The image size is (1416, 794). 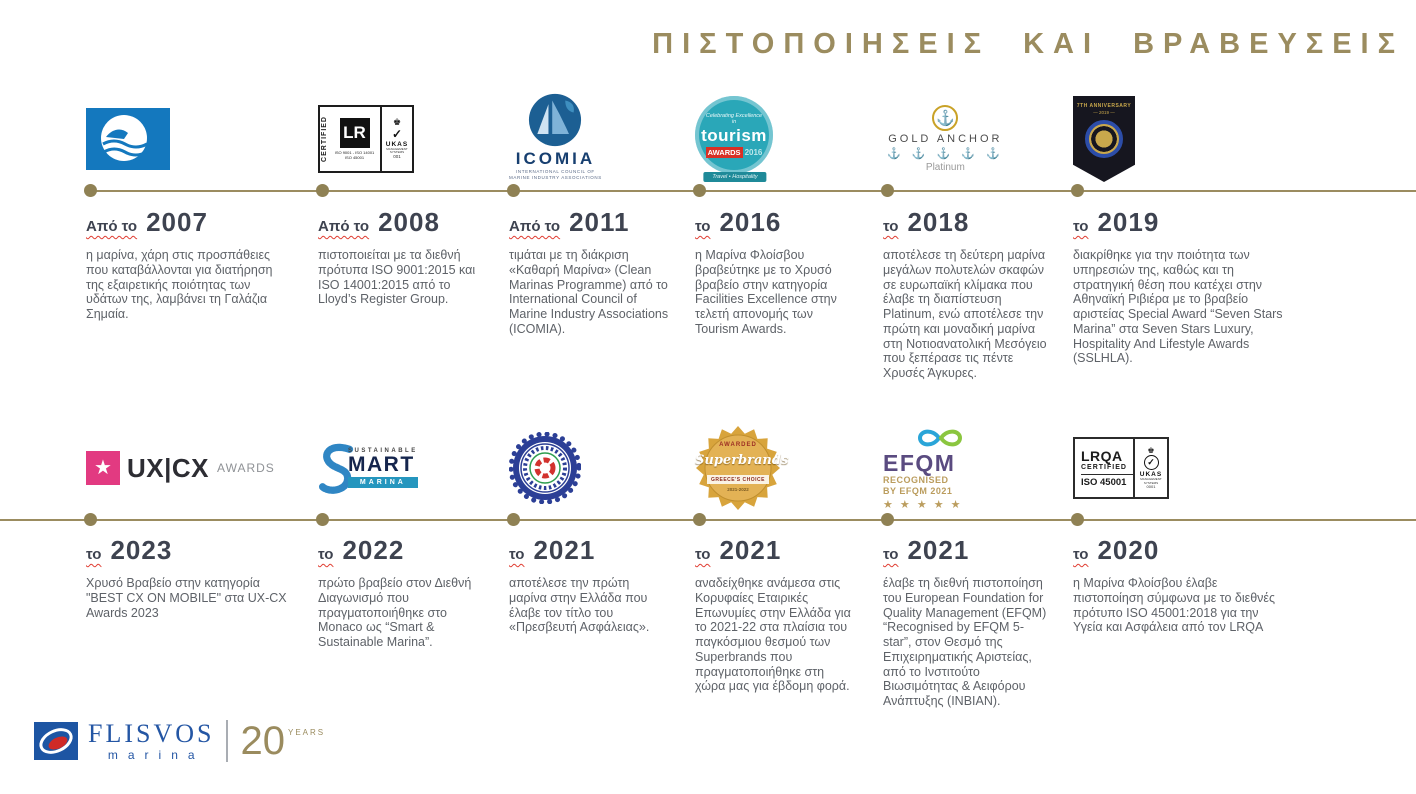 I want to click on lloyds-iso-line2: ISO 45001, so click(x=354, y=157).